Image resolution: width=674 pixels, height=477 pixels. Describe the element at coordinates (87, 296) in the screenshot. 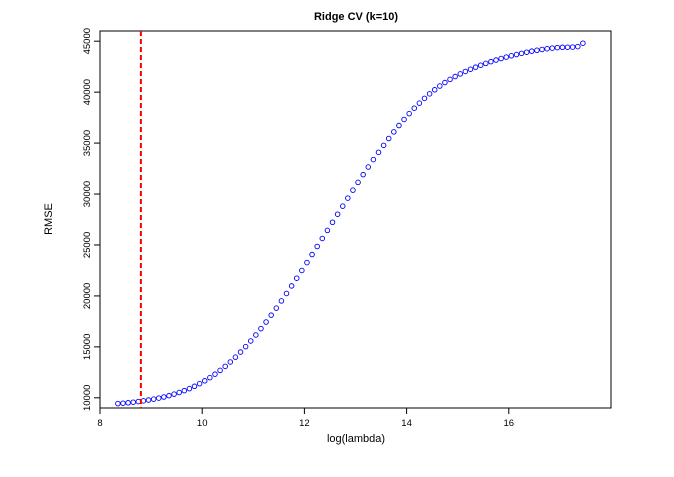

I see `y-tick-label: 20000` at that location.